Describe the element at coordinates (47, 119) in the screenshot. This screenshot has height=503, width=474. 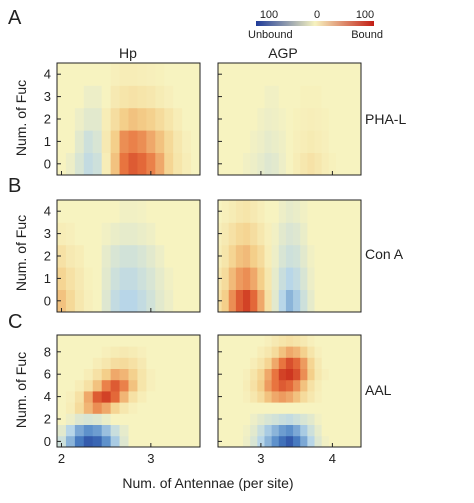
I see `y-tick-label: 2` at that location.